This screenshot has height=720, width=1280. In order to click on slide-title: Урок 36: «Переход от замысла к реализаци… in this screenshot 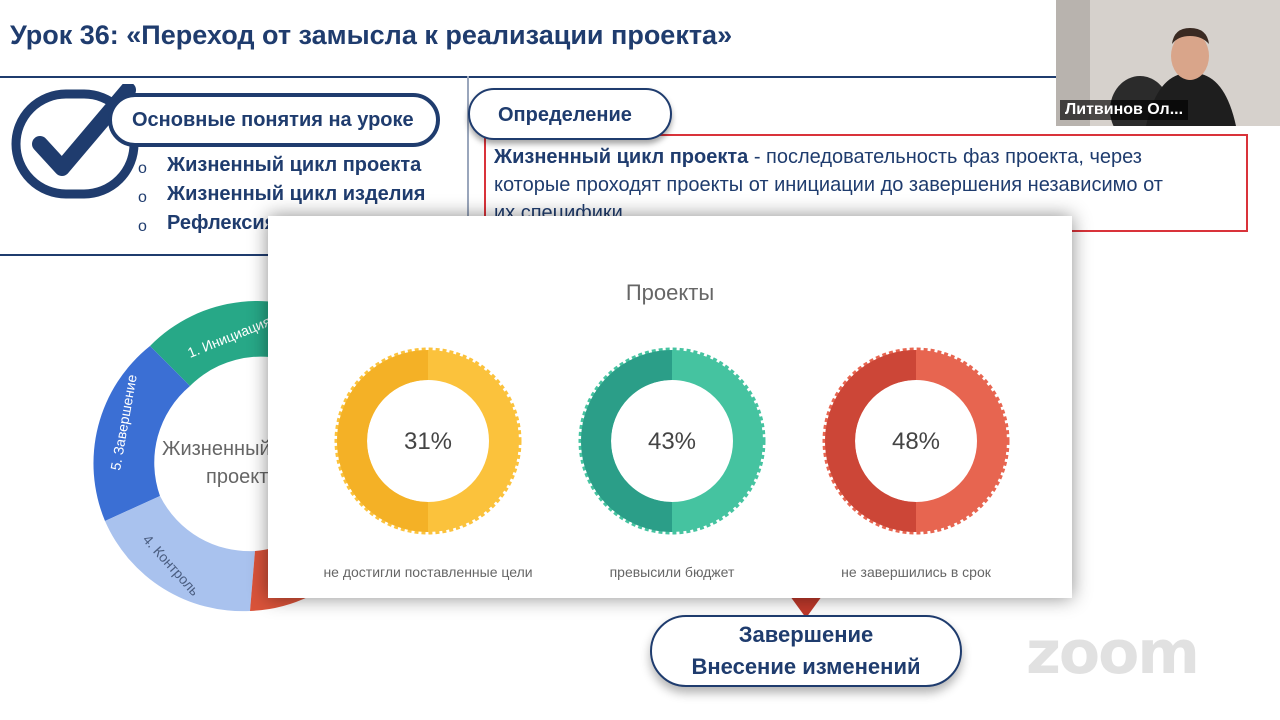, I will do `click(371, 35)`.